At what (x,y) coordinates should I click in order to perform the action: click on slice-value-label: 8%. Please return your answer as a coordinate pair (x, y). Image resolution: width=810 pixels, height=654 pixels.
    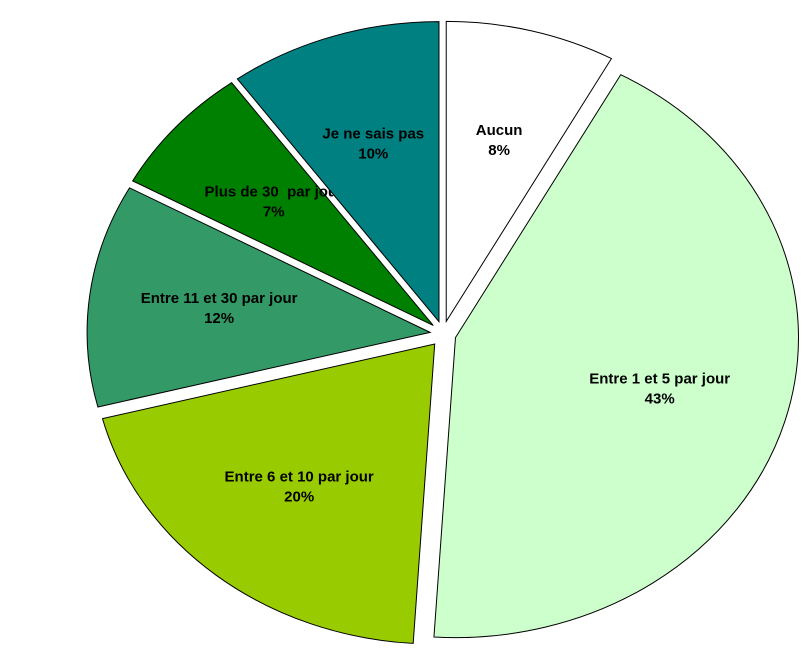
    Looking at the image, I should click on (499, 150).